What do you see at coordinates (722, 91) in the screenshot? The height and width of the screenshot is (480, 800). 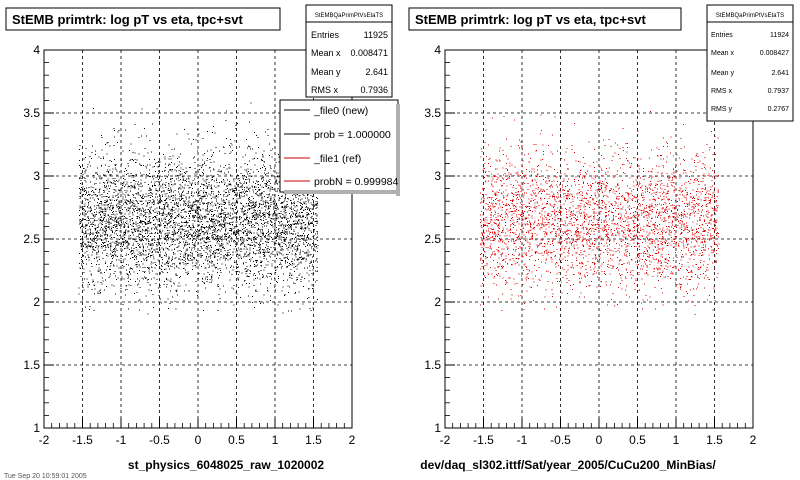 I see `right-stats-label: RMS x` at bounding box center [722, 91].